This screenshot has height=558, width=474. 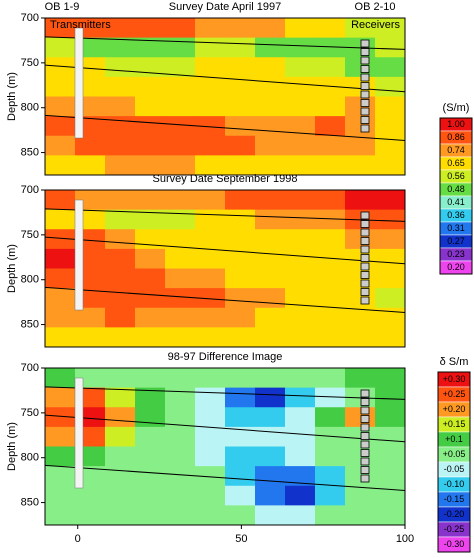 What do you see at coordinates (456, 215) in the screenshot?
I see `colorbar-label: 0.36` at bounding box center [456, 215].